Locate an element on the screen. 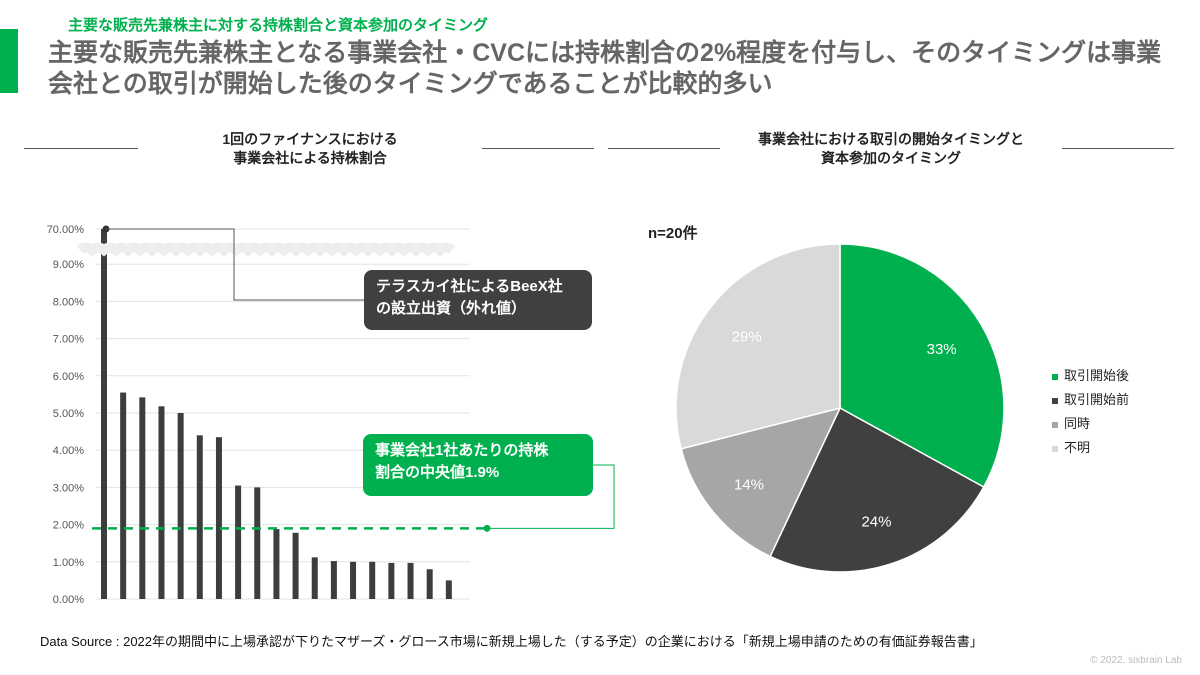  legend-item: 同時 is located at coordinates (1090, 424).